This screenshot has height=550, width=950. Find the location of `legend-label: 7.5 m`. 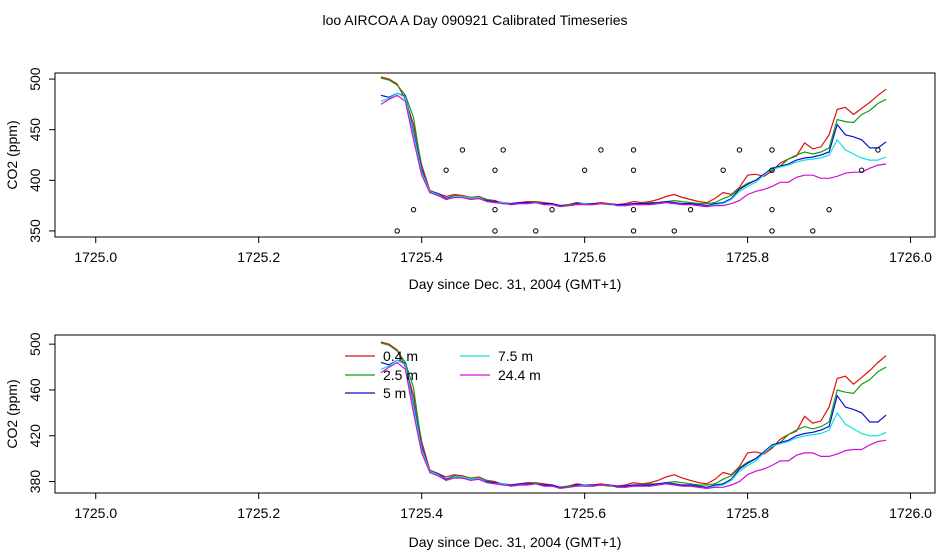

legend-label: 7.5 m is located at coordinates (515, 356).